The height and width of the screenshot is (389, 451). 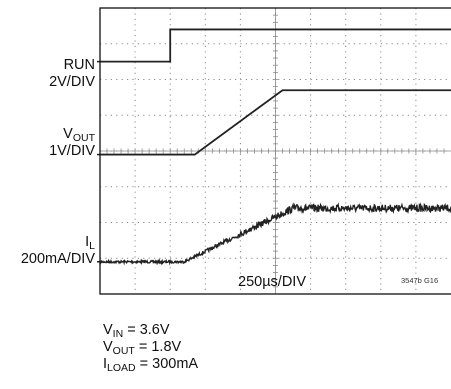 I want to click on vout-scale: 1V/DIV, so click(x=72, y=151).